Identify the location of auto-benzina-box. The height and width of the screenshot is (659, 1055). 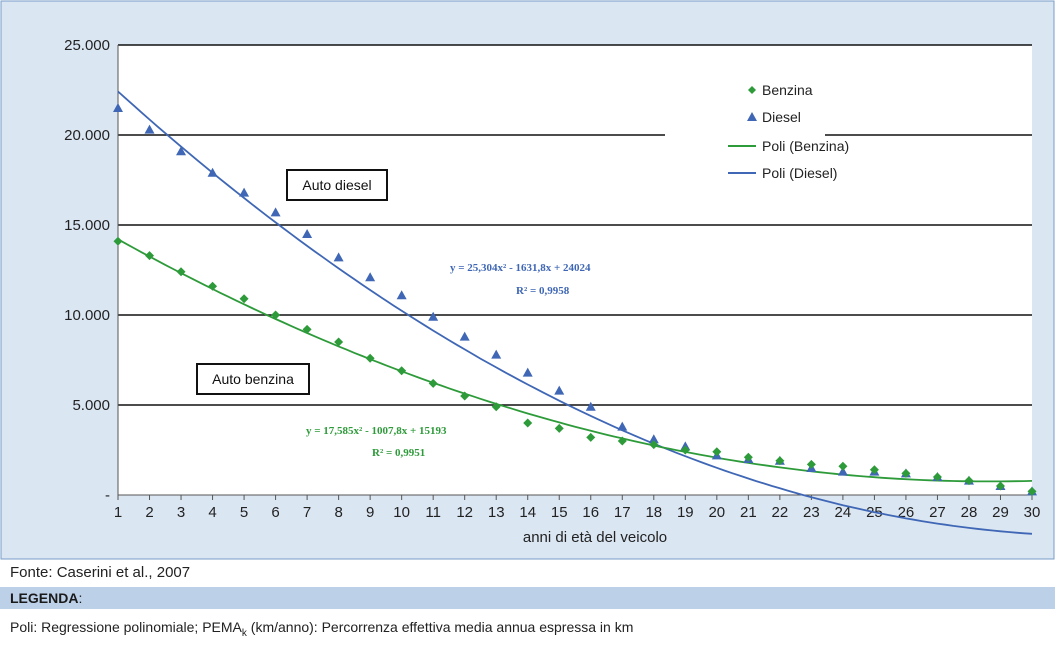
(253, 379).